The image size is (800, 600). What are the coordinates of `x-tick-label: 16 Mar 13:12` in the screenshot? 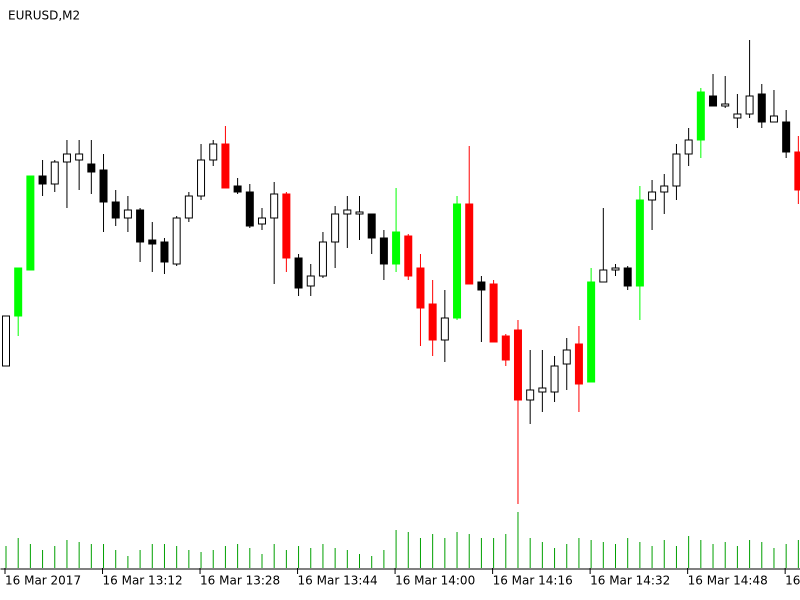 It's located at (143, 581).